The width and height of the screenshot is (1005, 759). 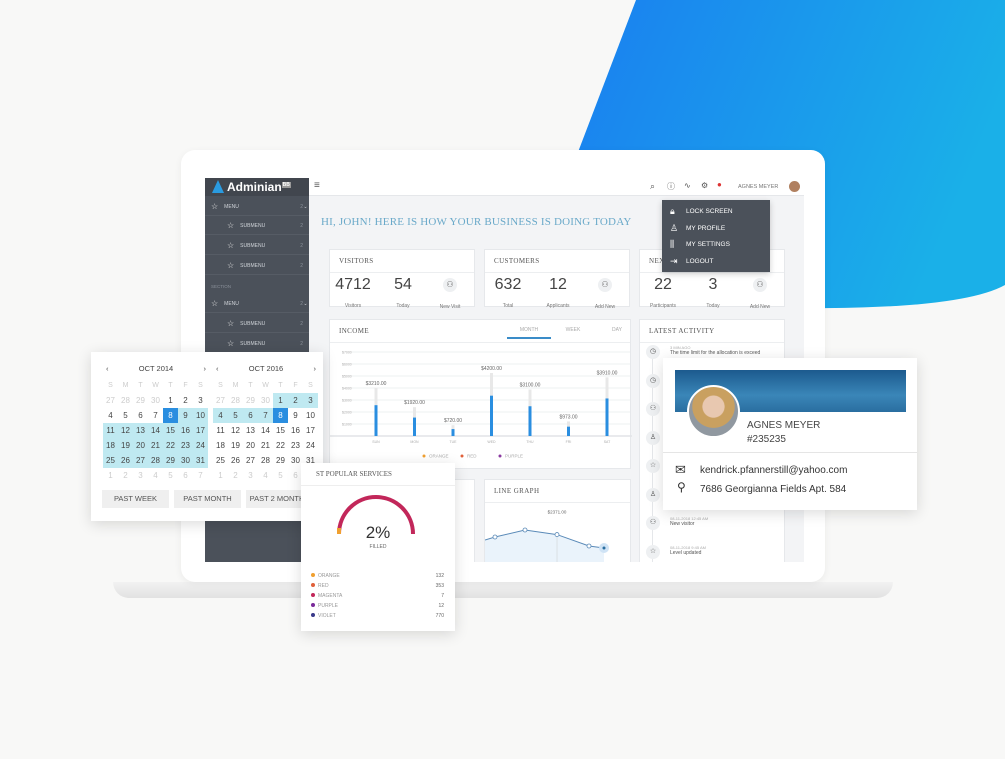 What do you see at coordinates (691, 261) in the screenshot?
I see `menu-item-logout: ⇥ LOGOUT` at bounding box center [691, 261].